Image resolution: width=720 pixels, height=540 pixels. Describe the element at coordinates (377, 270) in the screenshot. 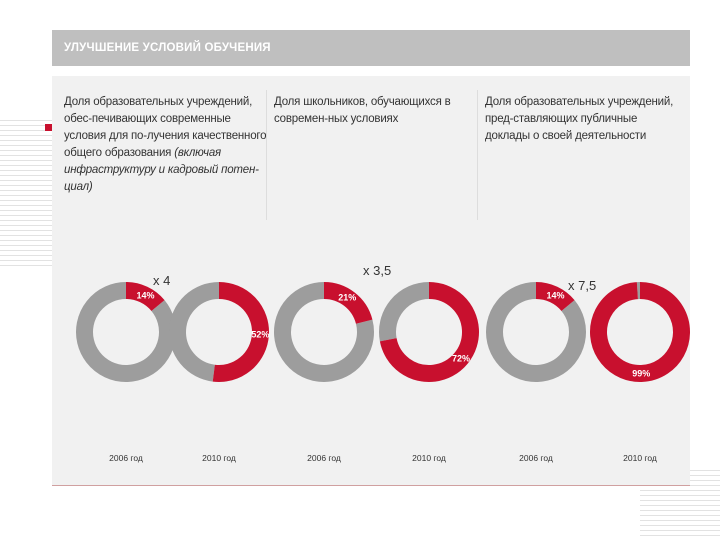

I see `growth-ratio-label: x 3,5` at that location.